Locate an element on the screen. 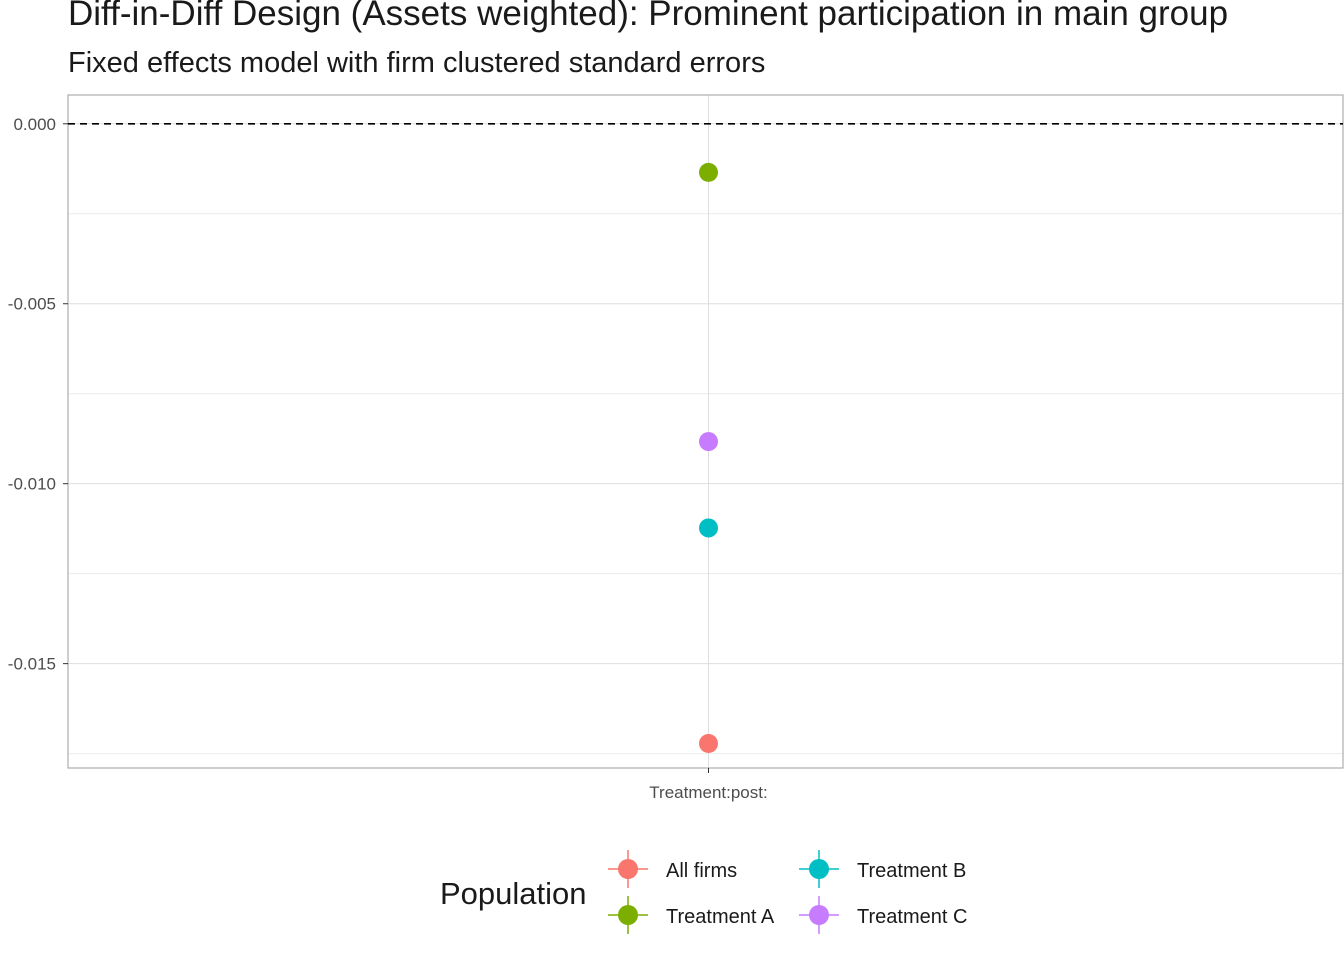  y-tick-label: -0.005 is located at coordinates (32, 304).